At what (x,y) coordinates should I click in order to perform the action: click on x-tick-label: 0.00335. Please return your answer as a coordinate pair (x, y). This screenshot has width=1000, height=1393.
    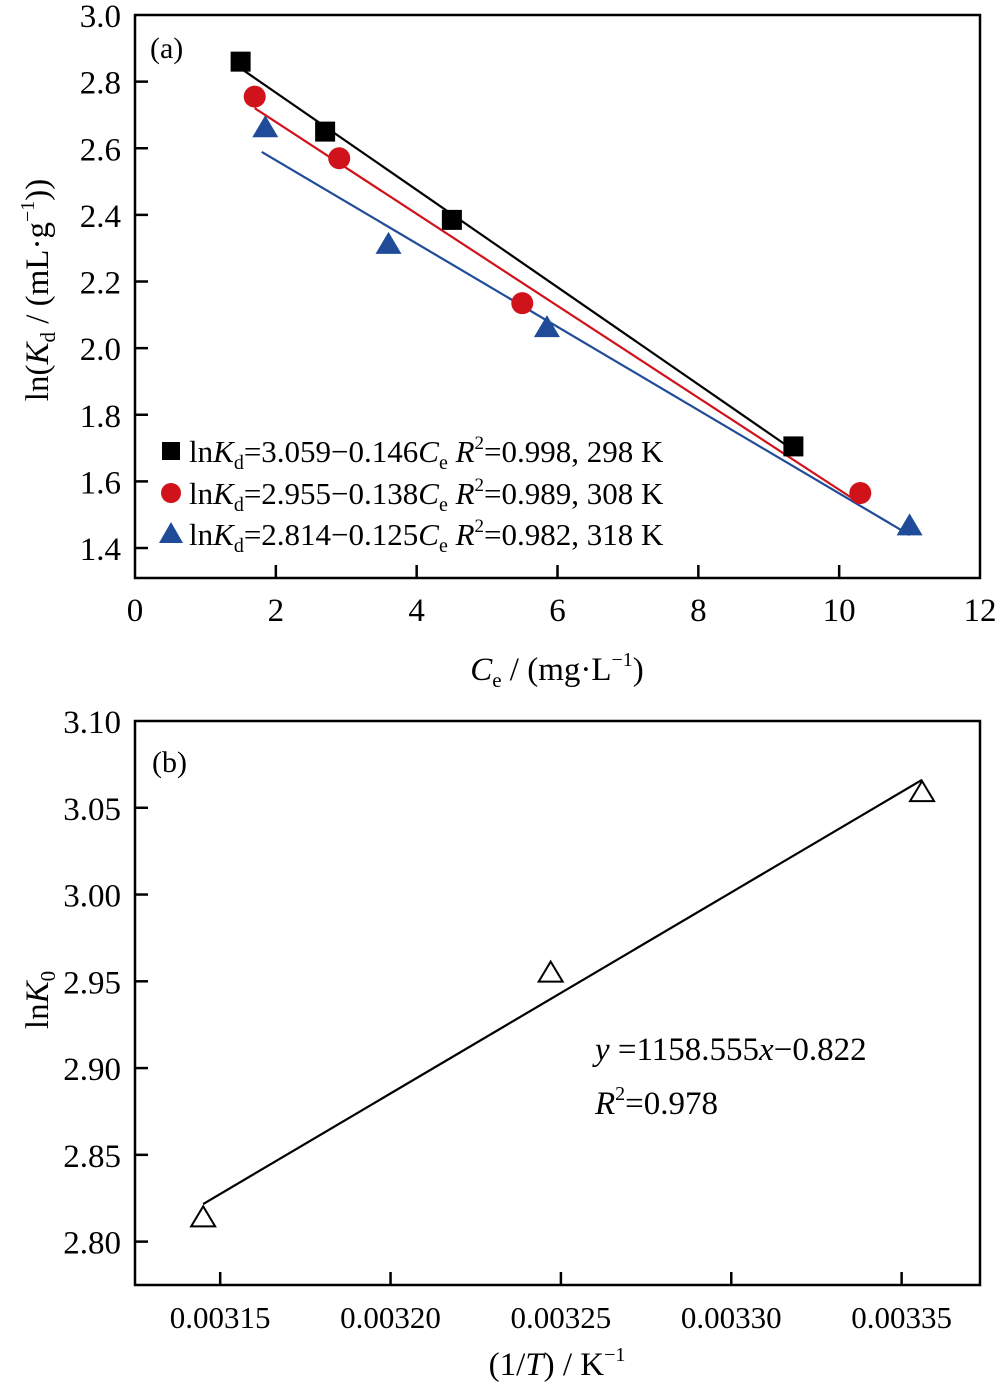
    Looking at the image, I should click on (901, 1317).